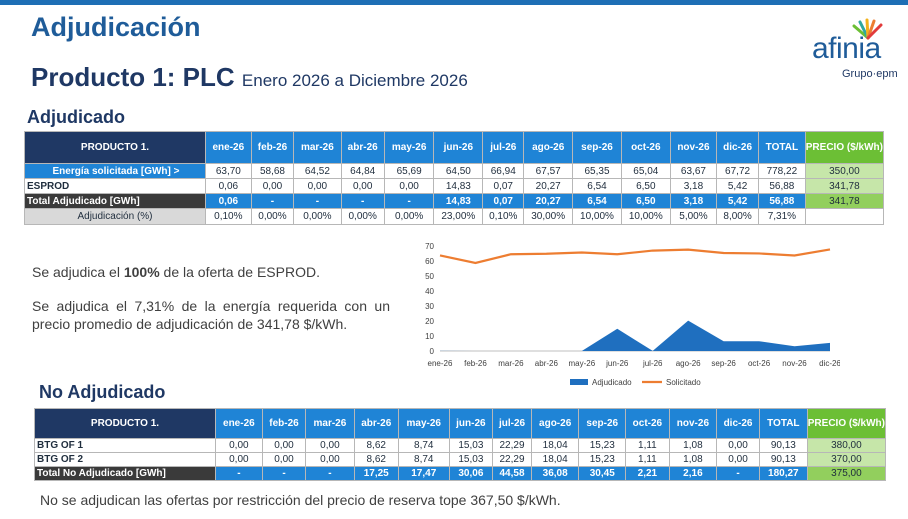 Image resolution: width=908 pixels, height=519 pixels. Describe the element at coordinates (423, 423) in the screenshot. I see `header-cell: may-26` at that location.